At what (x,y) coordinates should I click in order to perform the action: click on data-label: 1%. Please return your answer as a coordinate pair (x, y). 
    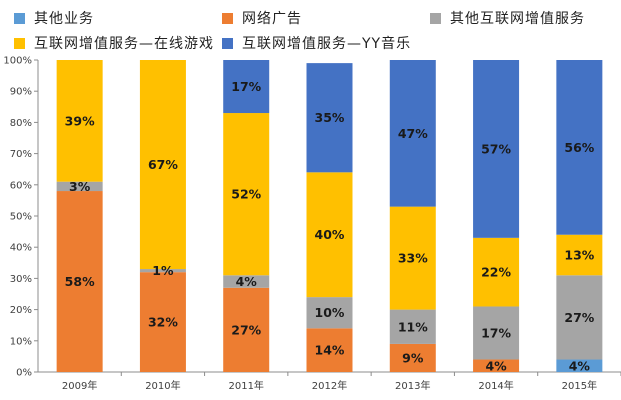
    Looking at the image, I should click on (163, 270).